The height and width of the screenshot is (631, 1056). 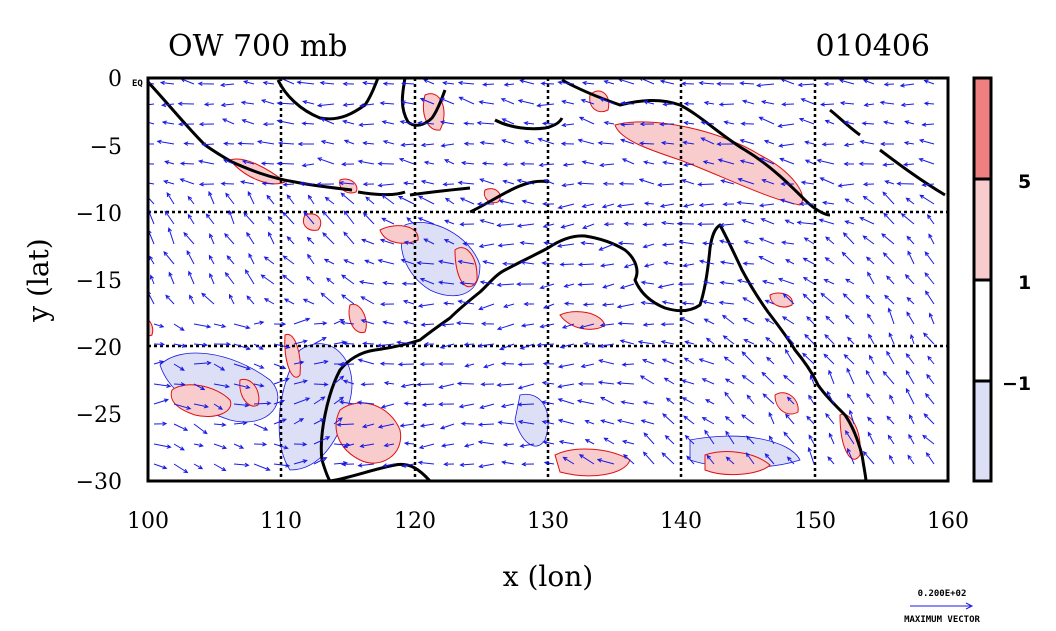 What do you see at coordinates (415, 521) in the screenshot?
I see `x-tick-120: 120` at bounding box center [415, 521].